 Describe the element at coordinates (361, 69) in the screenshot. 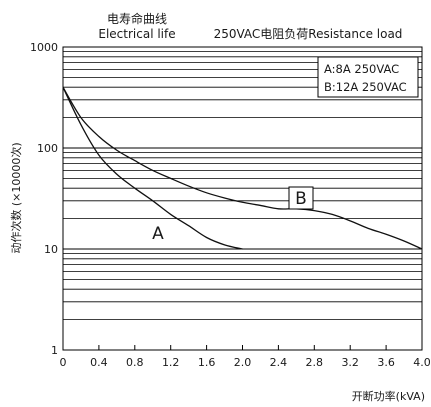

I see `legend-line-a: A:8A 250VAC` at that location.